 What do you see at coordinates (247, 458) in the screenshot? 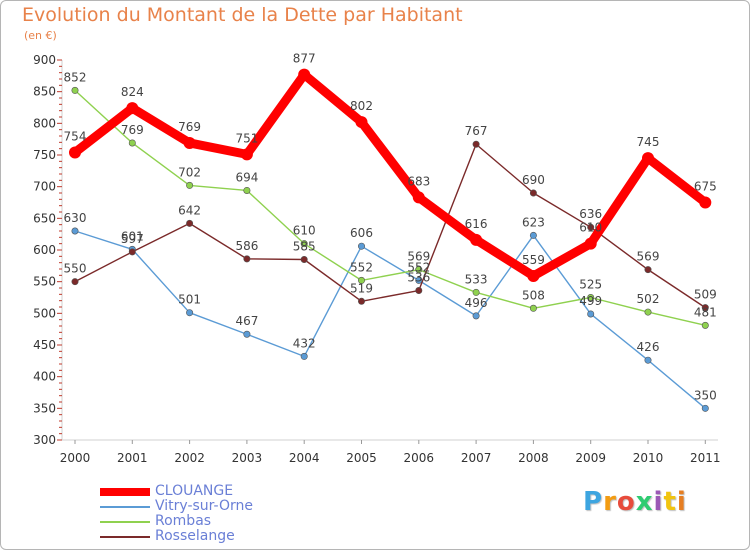
I see `x-tick-label: 2003` at bounding box center [247, 458].